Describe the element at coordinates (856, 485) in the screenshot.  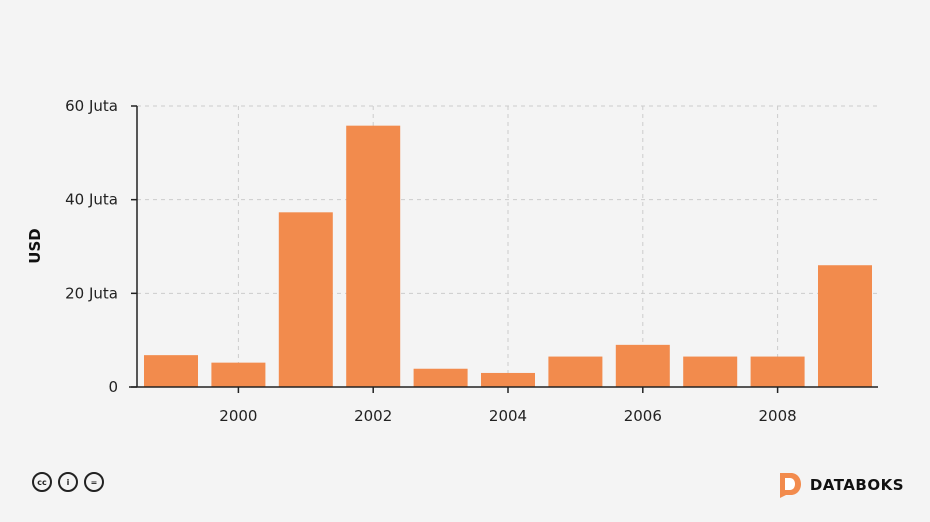
I see `brand-name: DATABOKS` at that location.